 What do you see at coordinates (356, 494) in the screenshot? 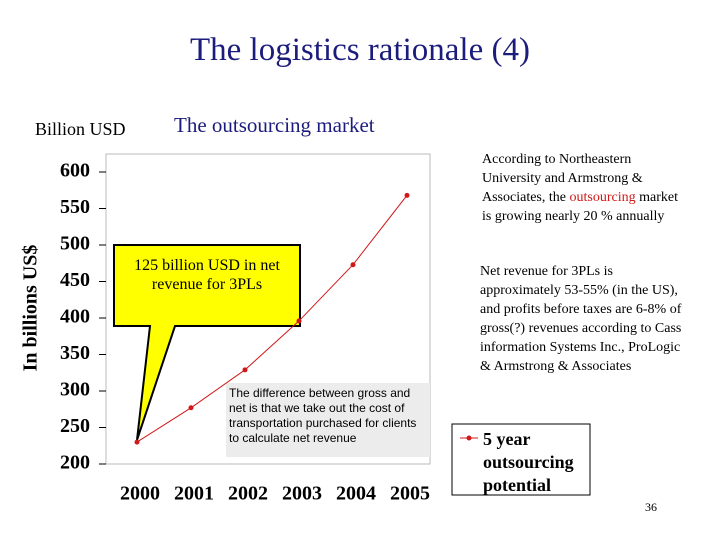
I see `x-tick-label: 2004` at bounding box center [356, 494].